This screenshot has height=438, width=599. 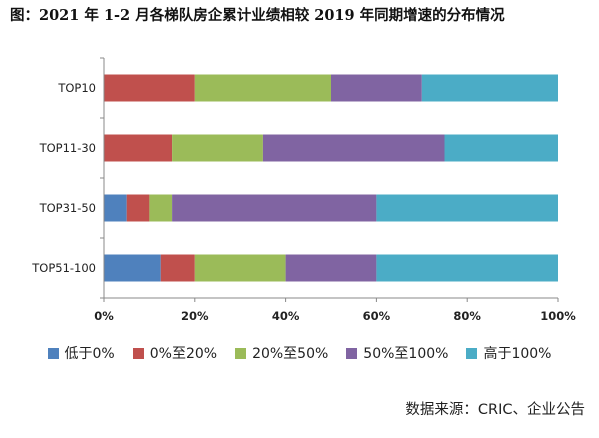 I want to click on bar-segment-top10-s1, so click(x=149, y=88).